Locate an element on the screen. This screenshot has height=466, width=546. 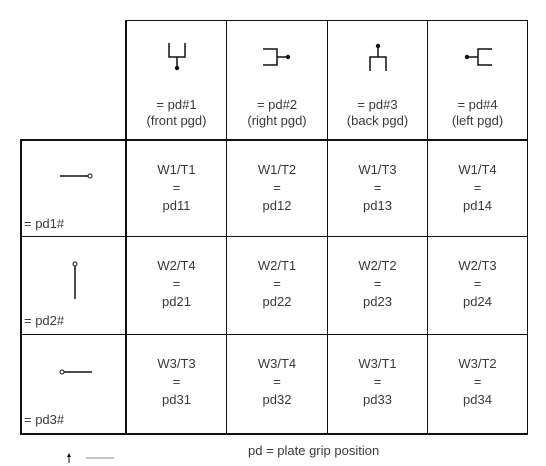
table-cell: W2/T1 = pd22 is located at coordinates (277, 285).